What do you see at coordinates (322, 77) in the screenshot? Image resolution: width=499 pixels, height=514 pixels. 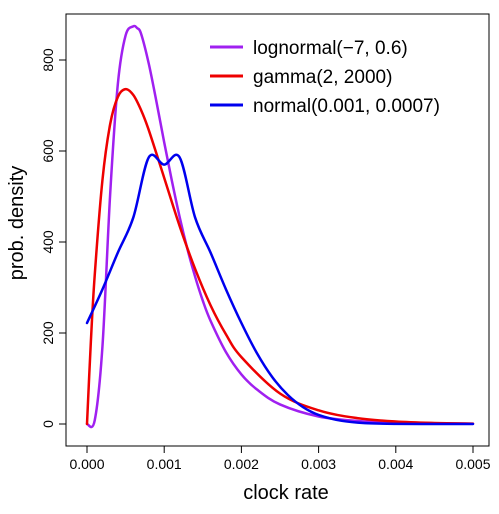 I see `legend-label: gamma(2, 2000)` at bounding box center [322, 77].